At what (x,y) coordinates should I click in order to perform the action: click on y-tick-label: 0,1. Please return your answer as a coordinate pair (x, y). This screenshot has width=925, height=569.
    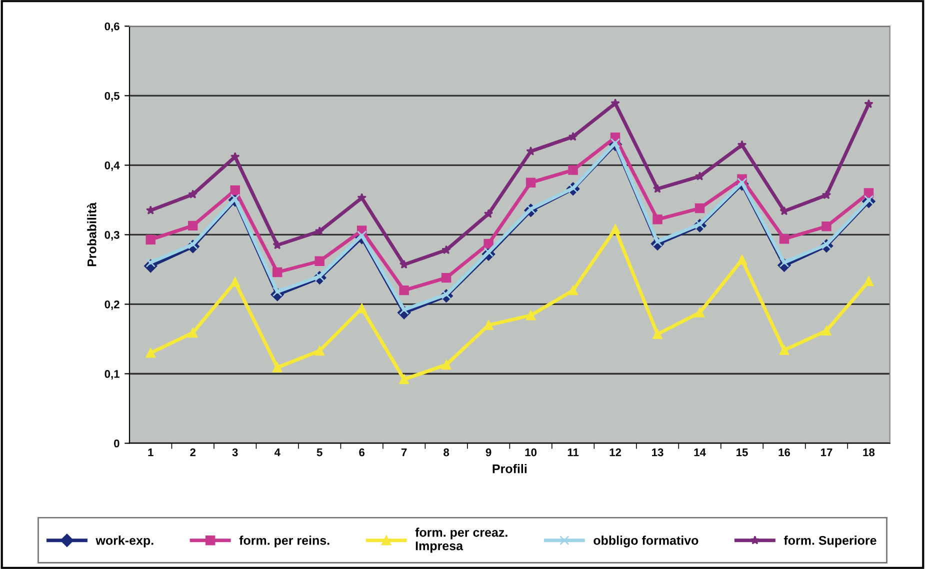
    Looking at the image, I should click on (112, 375).